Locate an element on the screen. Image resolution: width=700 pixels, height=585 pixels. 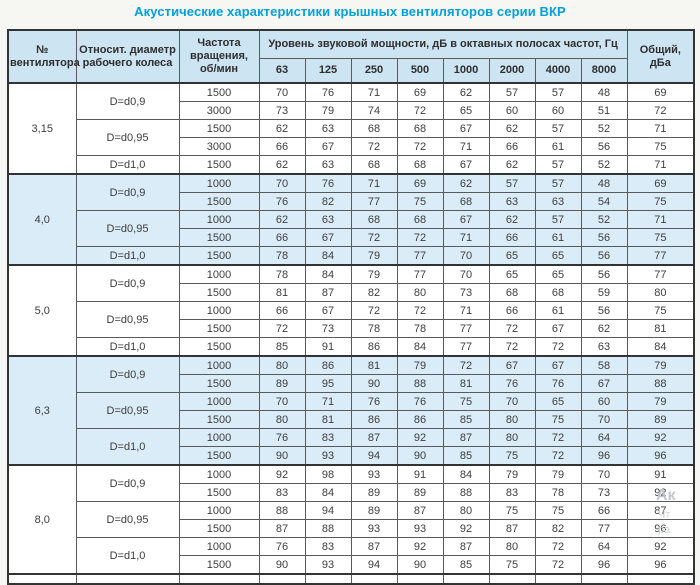
partial-table-row is located at coordinates (351, 579).